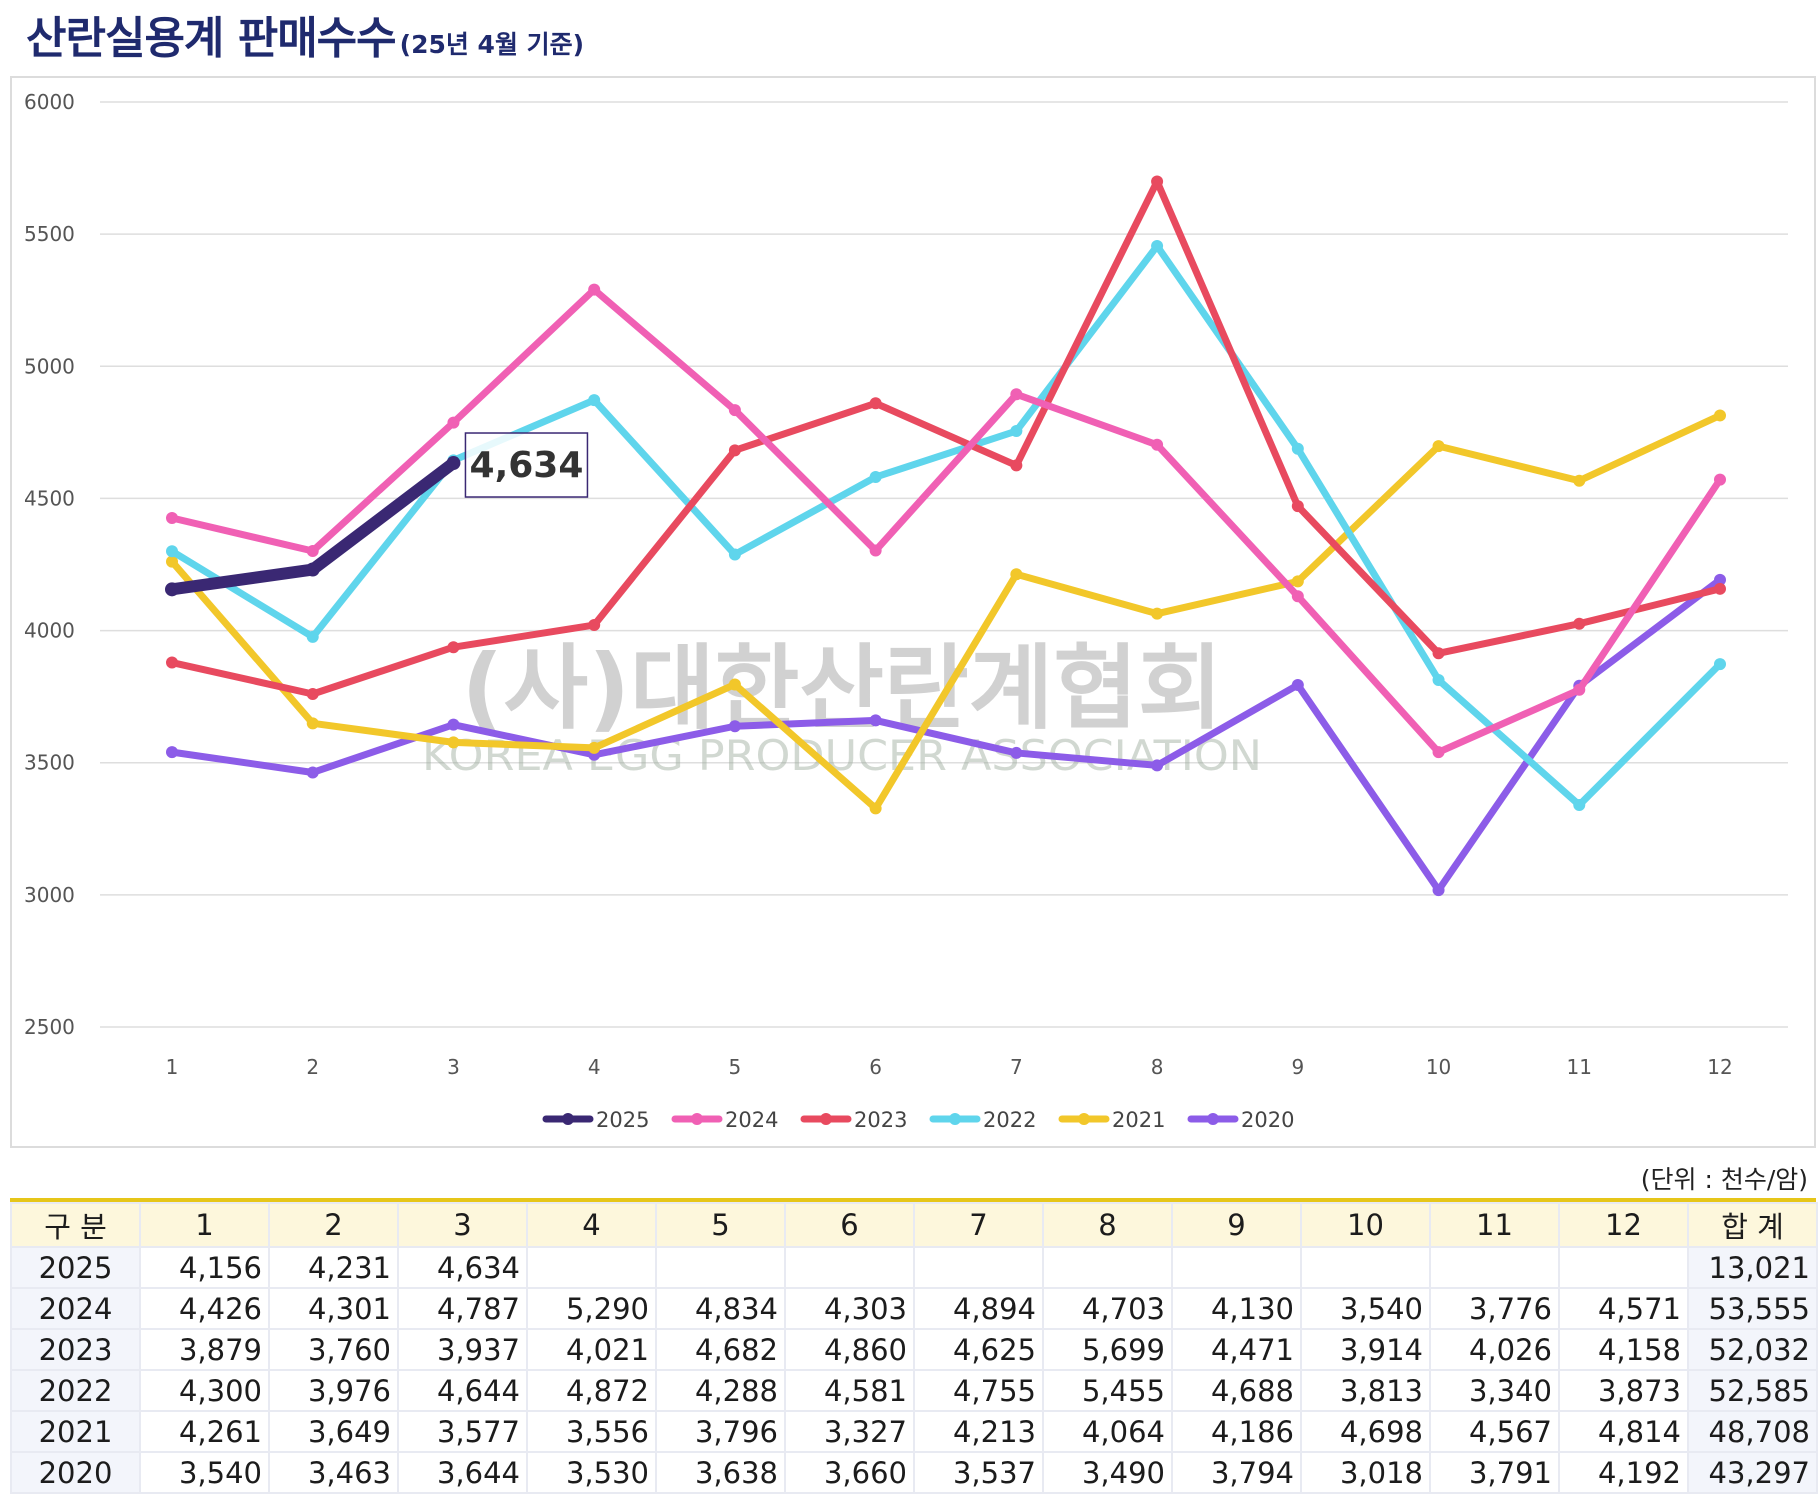 This screenshot has height=1494, width=1820. What do you see at coordinates (875, 1067) in the screenshot?
I see `x-tick-label: 6` at bounding box center [875, 1067].